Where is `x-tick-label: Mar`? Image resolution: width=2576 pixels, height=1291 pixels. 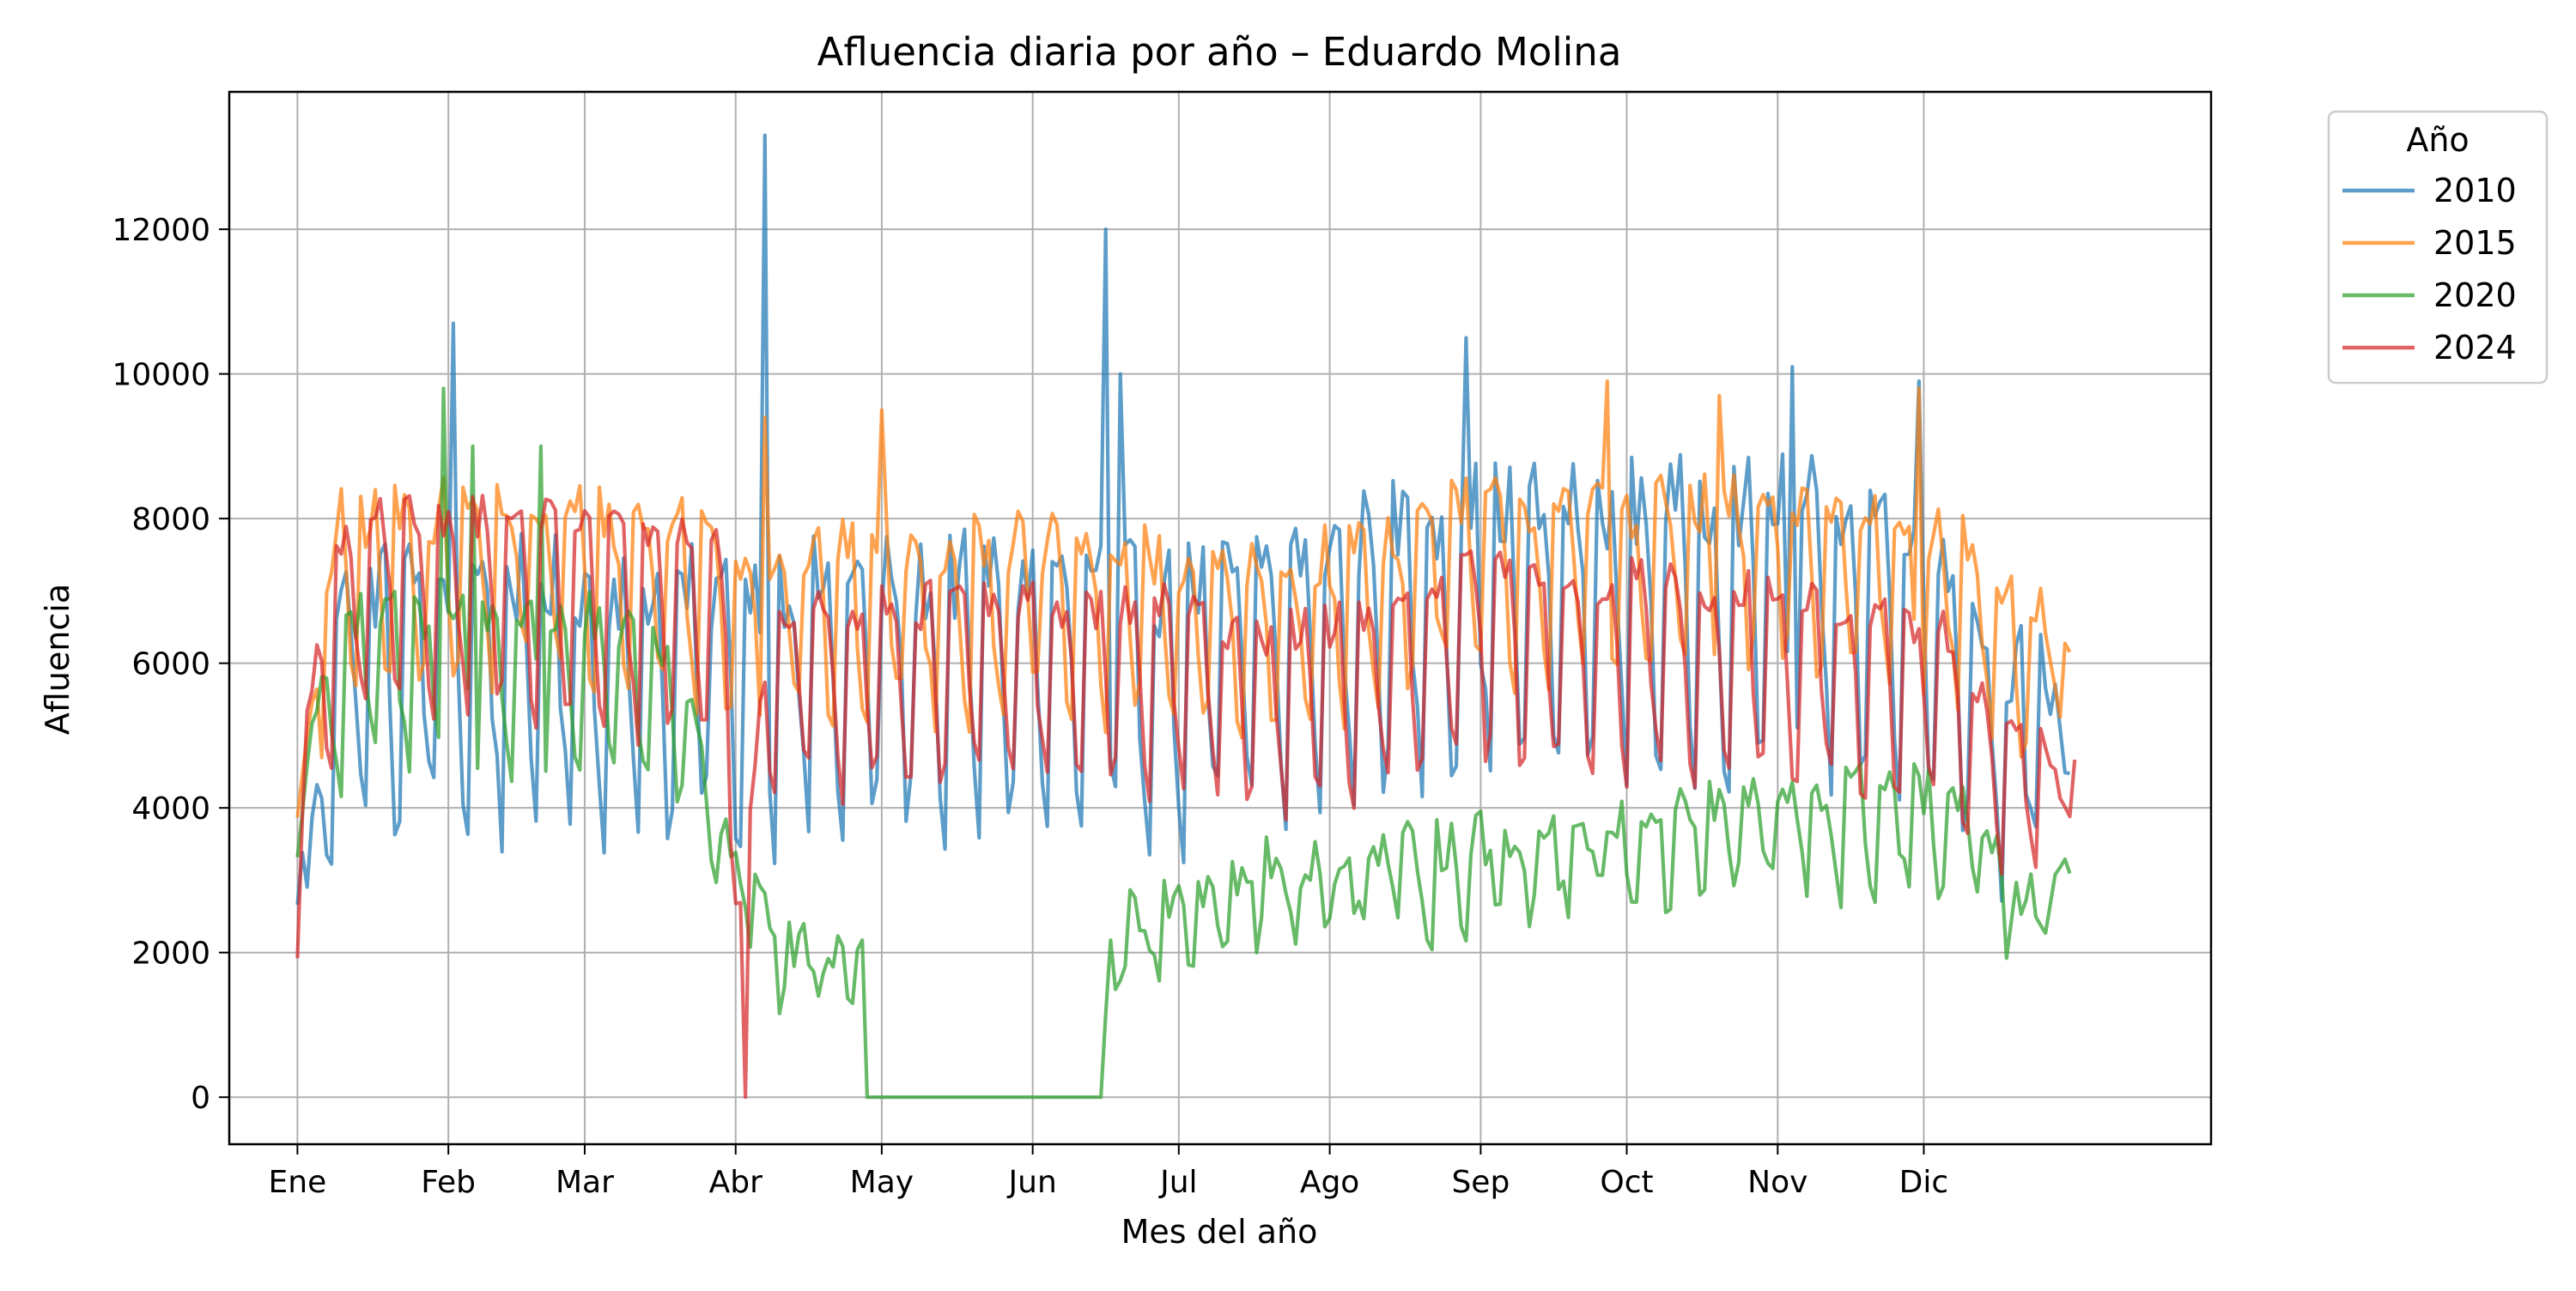
x-tick-label: Mar is located at coordinates (585, 1182).